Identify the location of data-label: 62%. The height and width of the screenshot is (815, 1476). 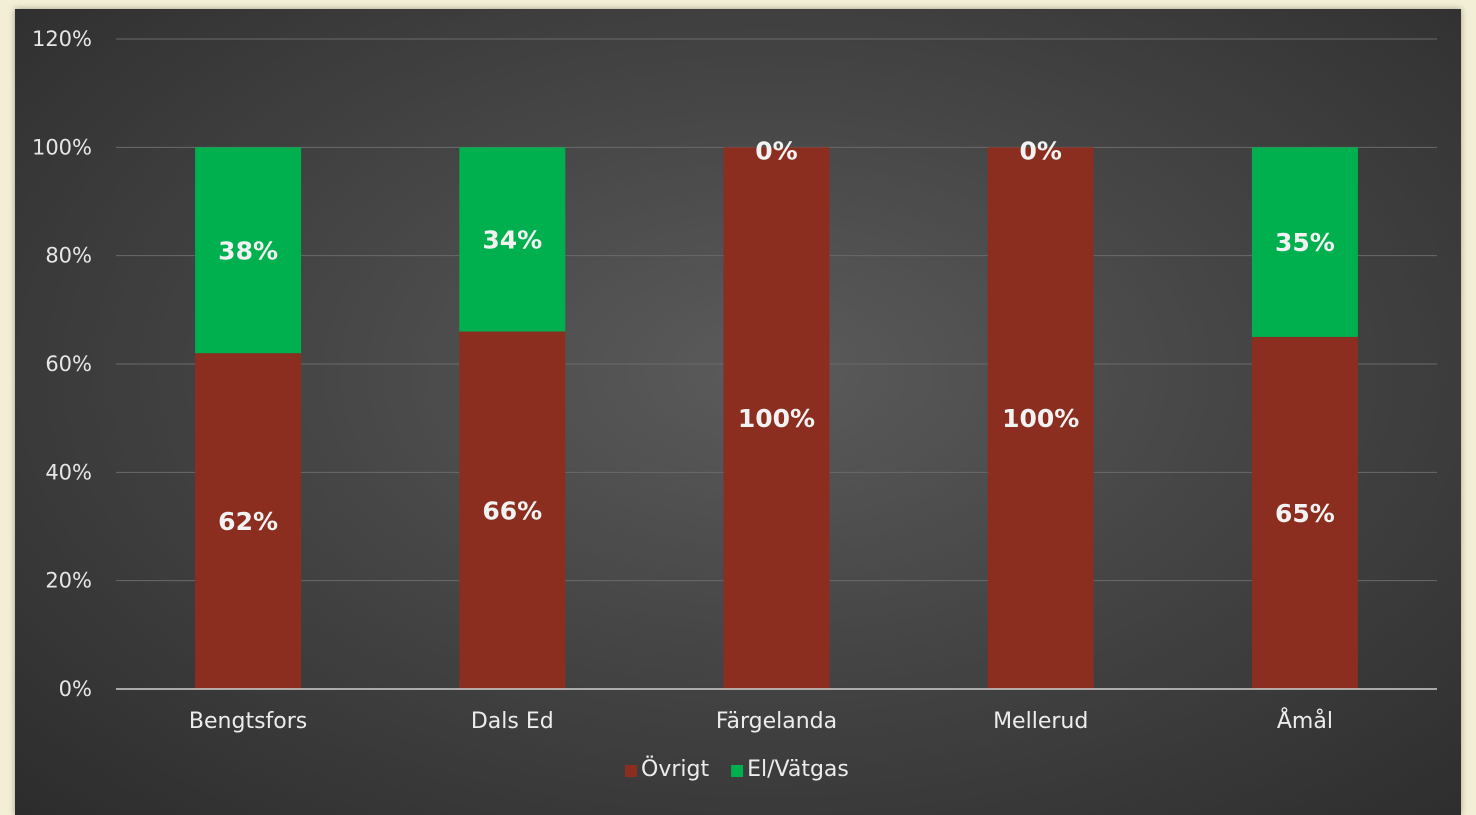
(248, 521).